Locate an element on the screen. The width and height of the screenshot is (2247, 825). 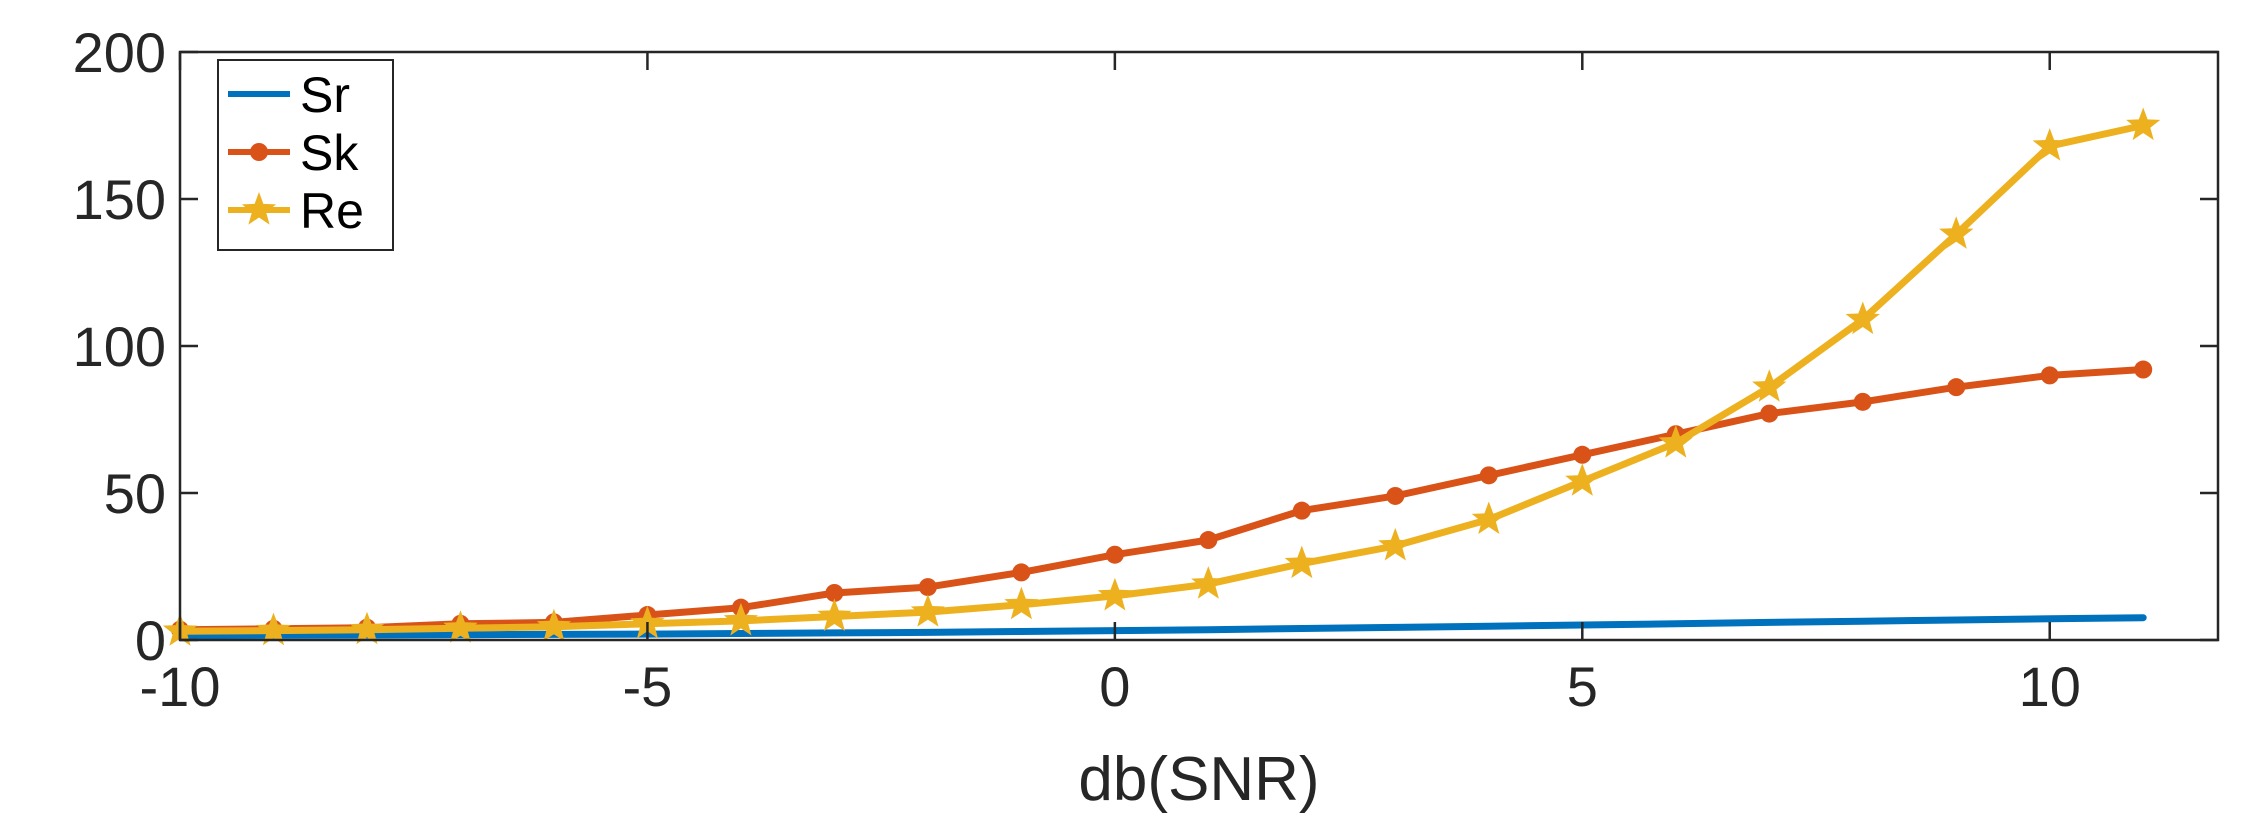
y-tick-label: 100 is located at coordinates (119, 346).